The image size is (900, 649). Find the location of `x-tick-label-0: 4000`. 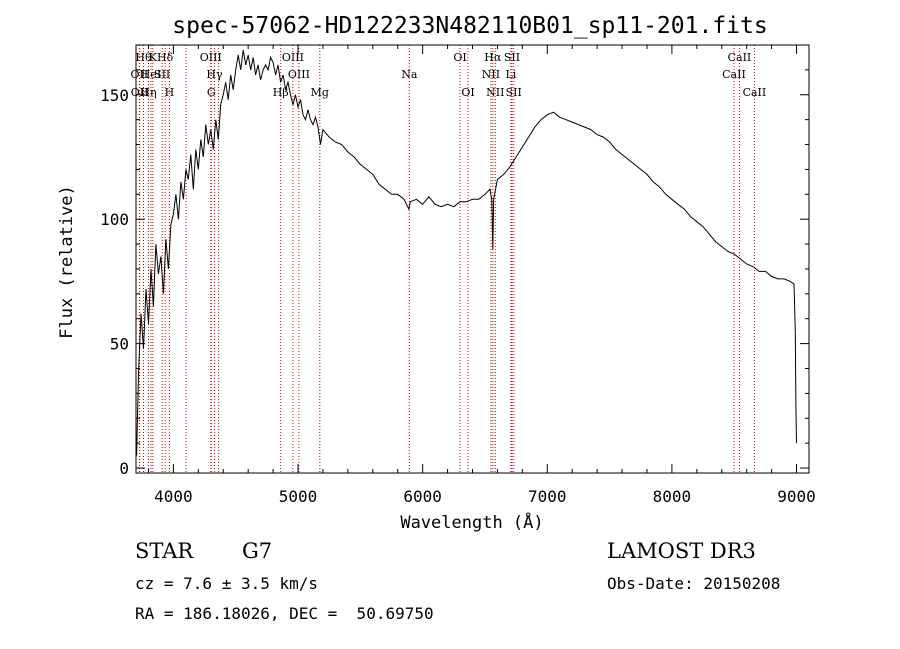

x-tick-label-0: 4000 is located at coordinates (173, 496).